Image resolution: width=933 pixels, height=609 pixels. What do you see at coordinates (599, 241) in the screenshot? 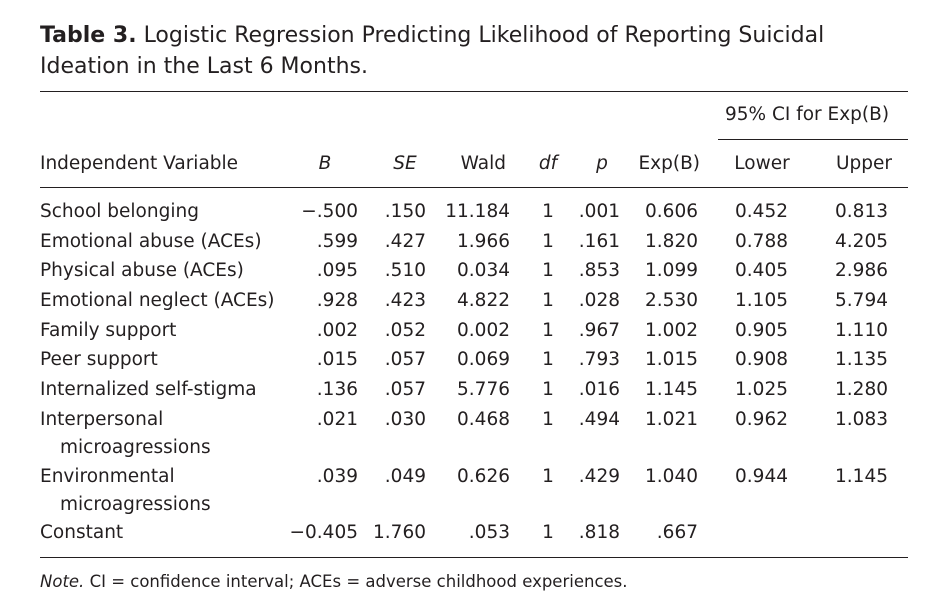
I see `cell-p: .161` at bounding box center [599, 241].